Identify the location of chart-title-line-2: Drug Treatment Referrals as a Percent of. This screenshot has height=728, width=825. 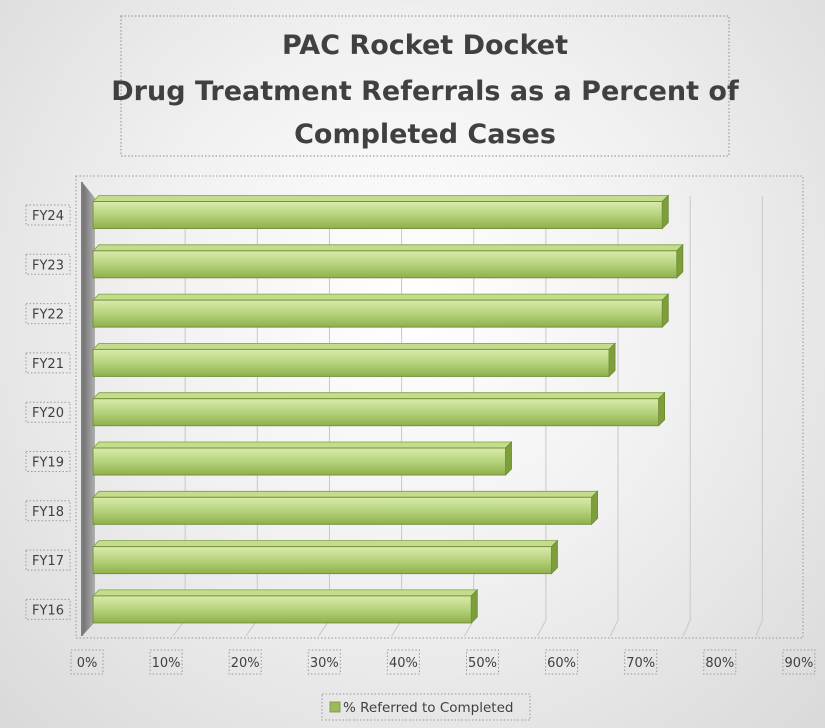
(425, 91).